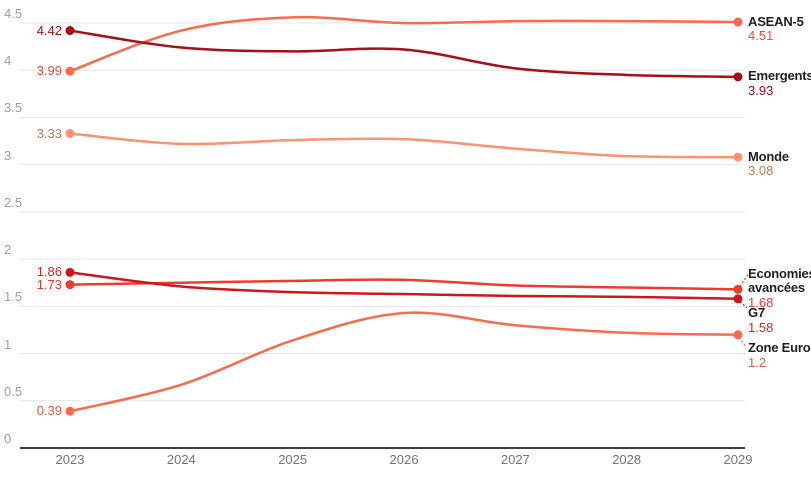  Describe the element at coordinates (8, 250) in the screenshot. I see `y-tick-2: 2` at that location.